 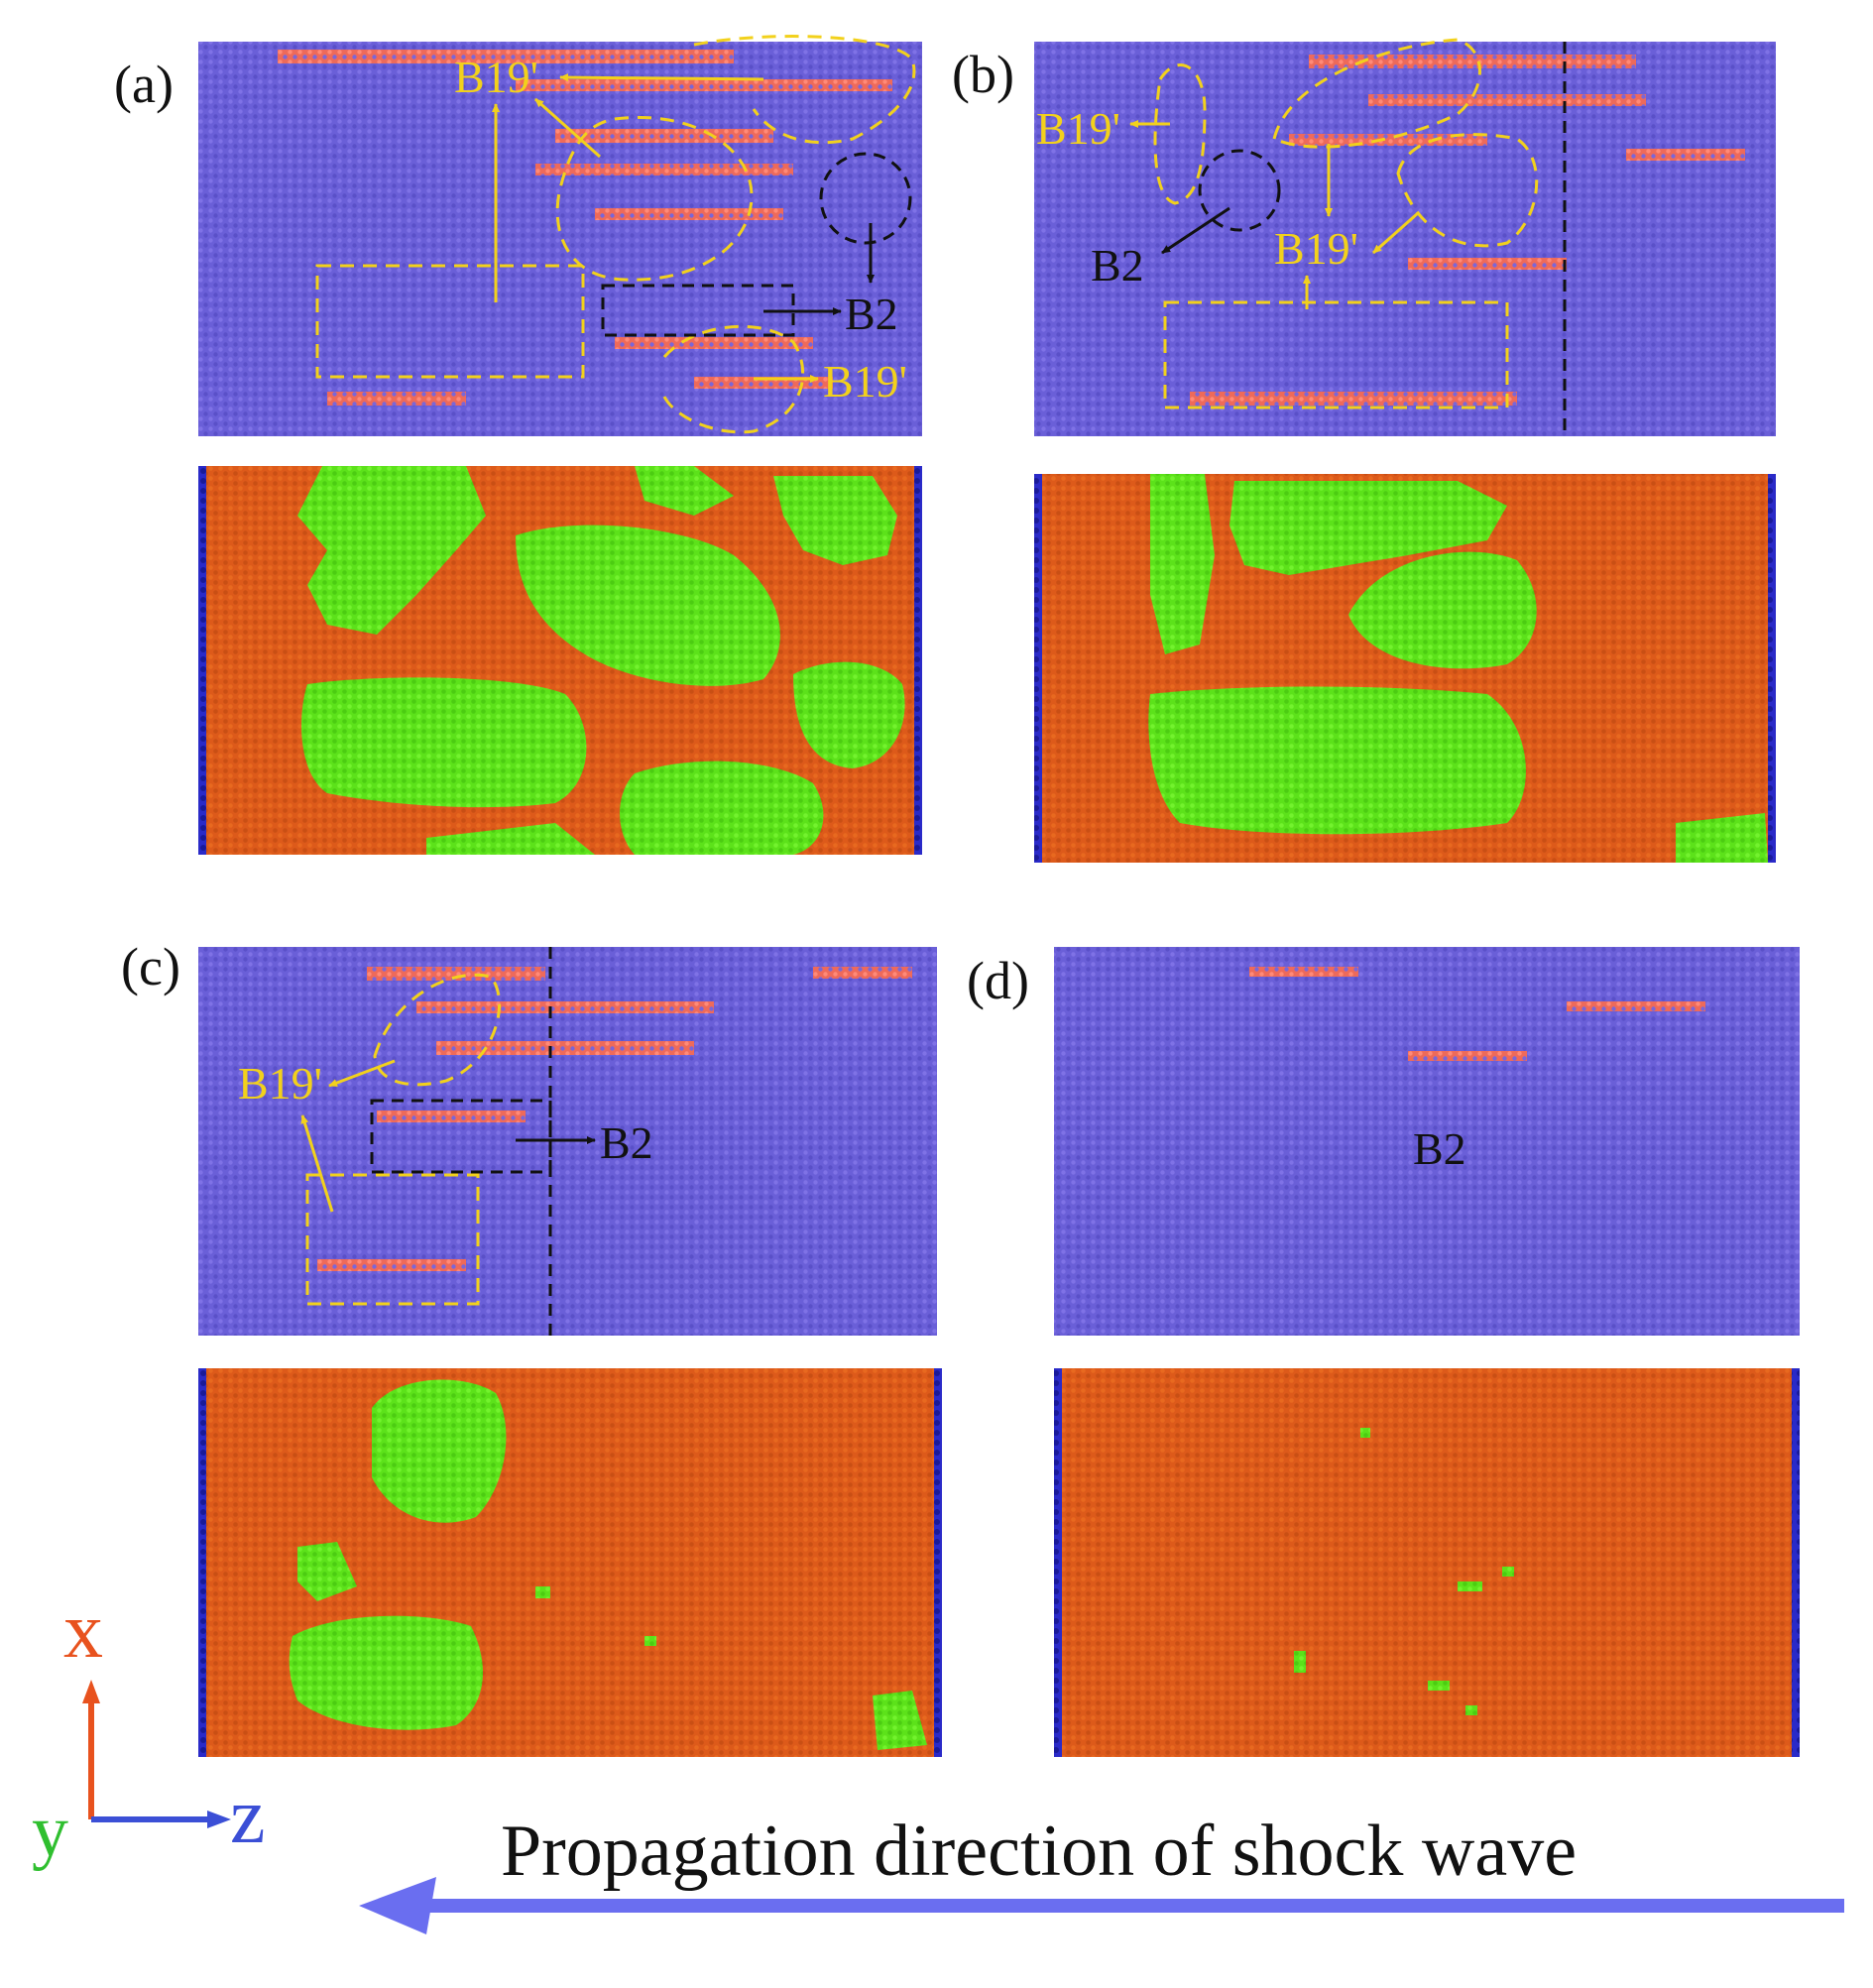 I want to click on z-axis-label: z, so click(x=248, y=1816).